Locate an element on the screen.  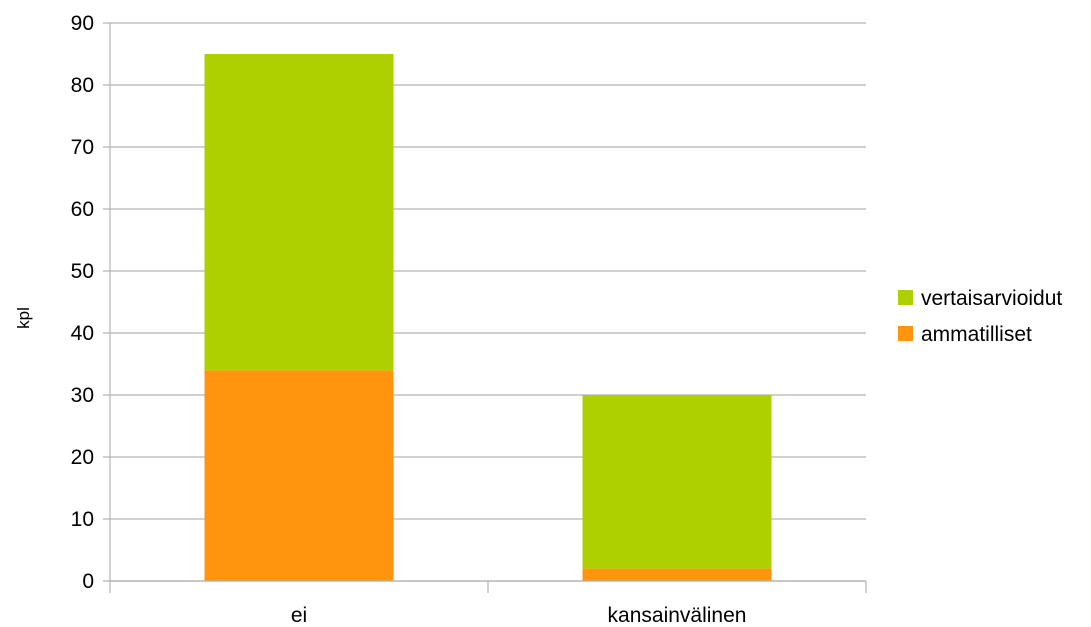
x-category-labels: ei kansainvälinen is located at coordinates (519, 615).